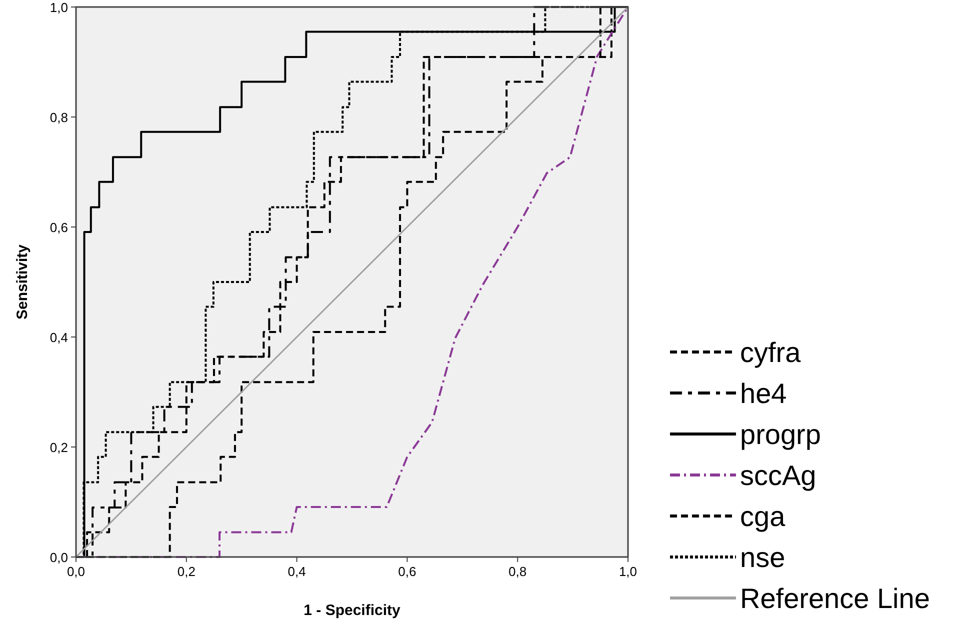 The width and height of the screenshot is (976, 631). Describe the element at coordinates (353, 610) in the screenshot. I see `x-axis-title: 1 - Specificity` at that location.